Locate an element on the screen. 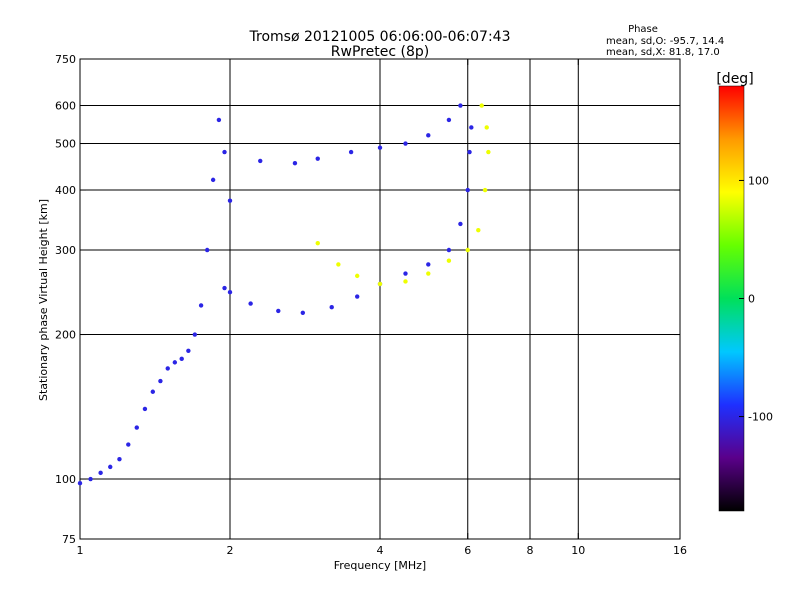  colorbar-tick-label: 100 is located at coordinates (758, 180).